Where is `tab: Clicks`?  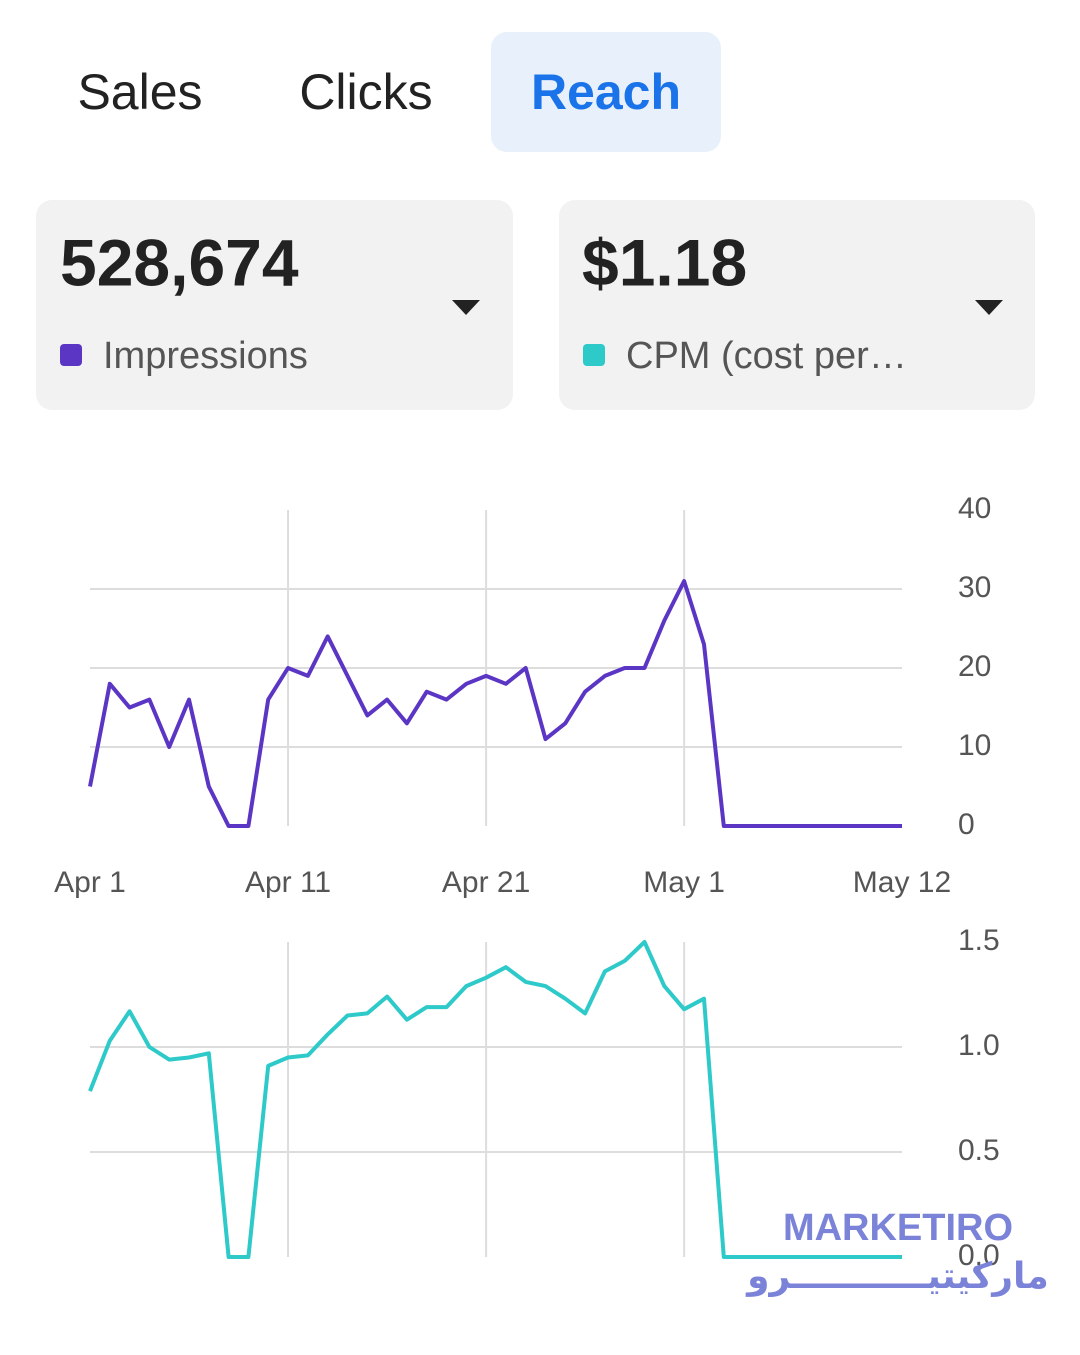
tab: Clicks is located at coordinates (365, 92).